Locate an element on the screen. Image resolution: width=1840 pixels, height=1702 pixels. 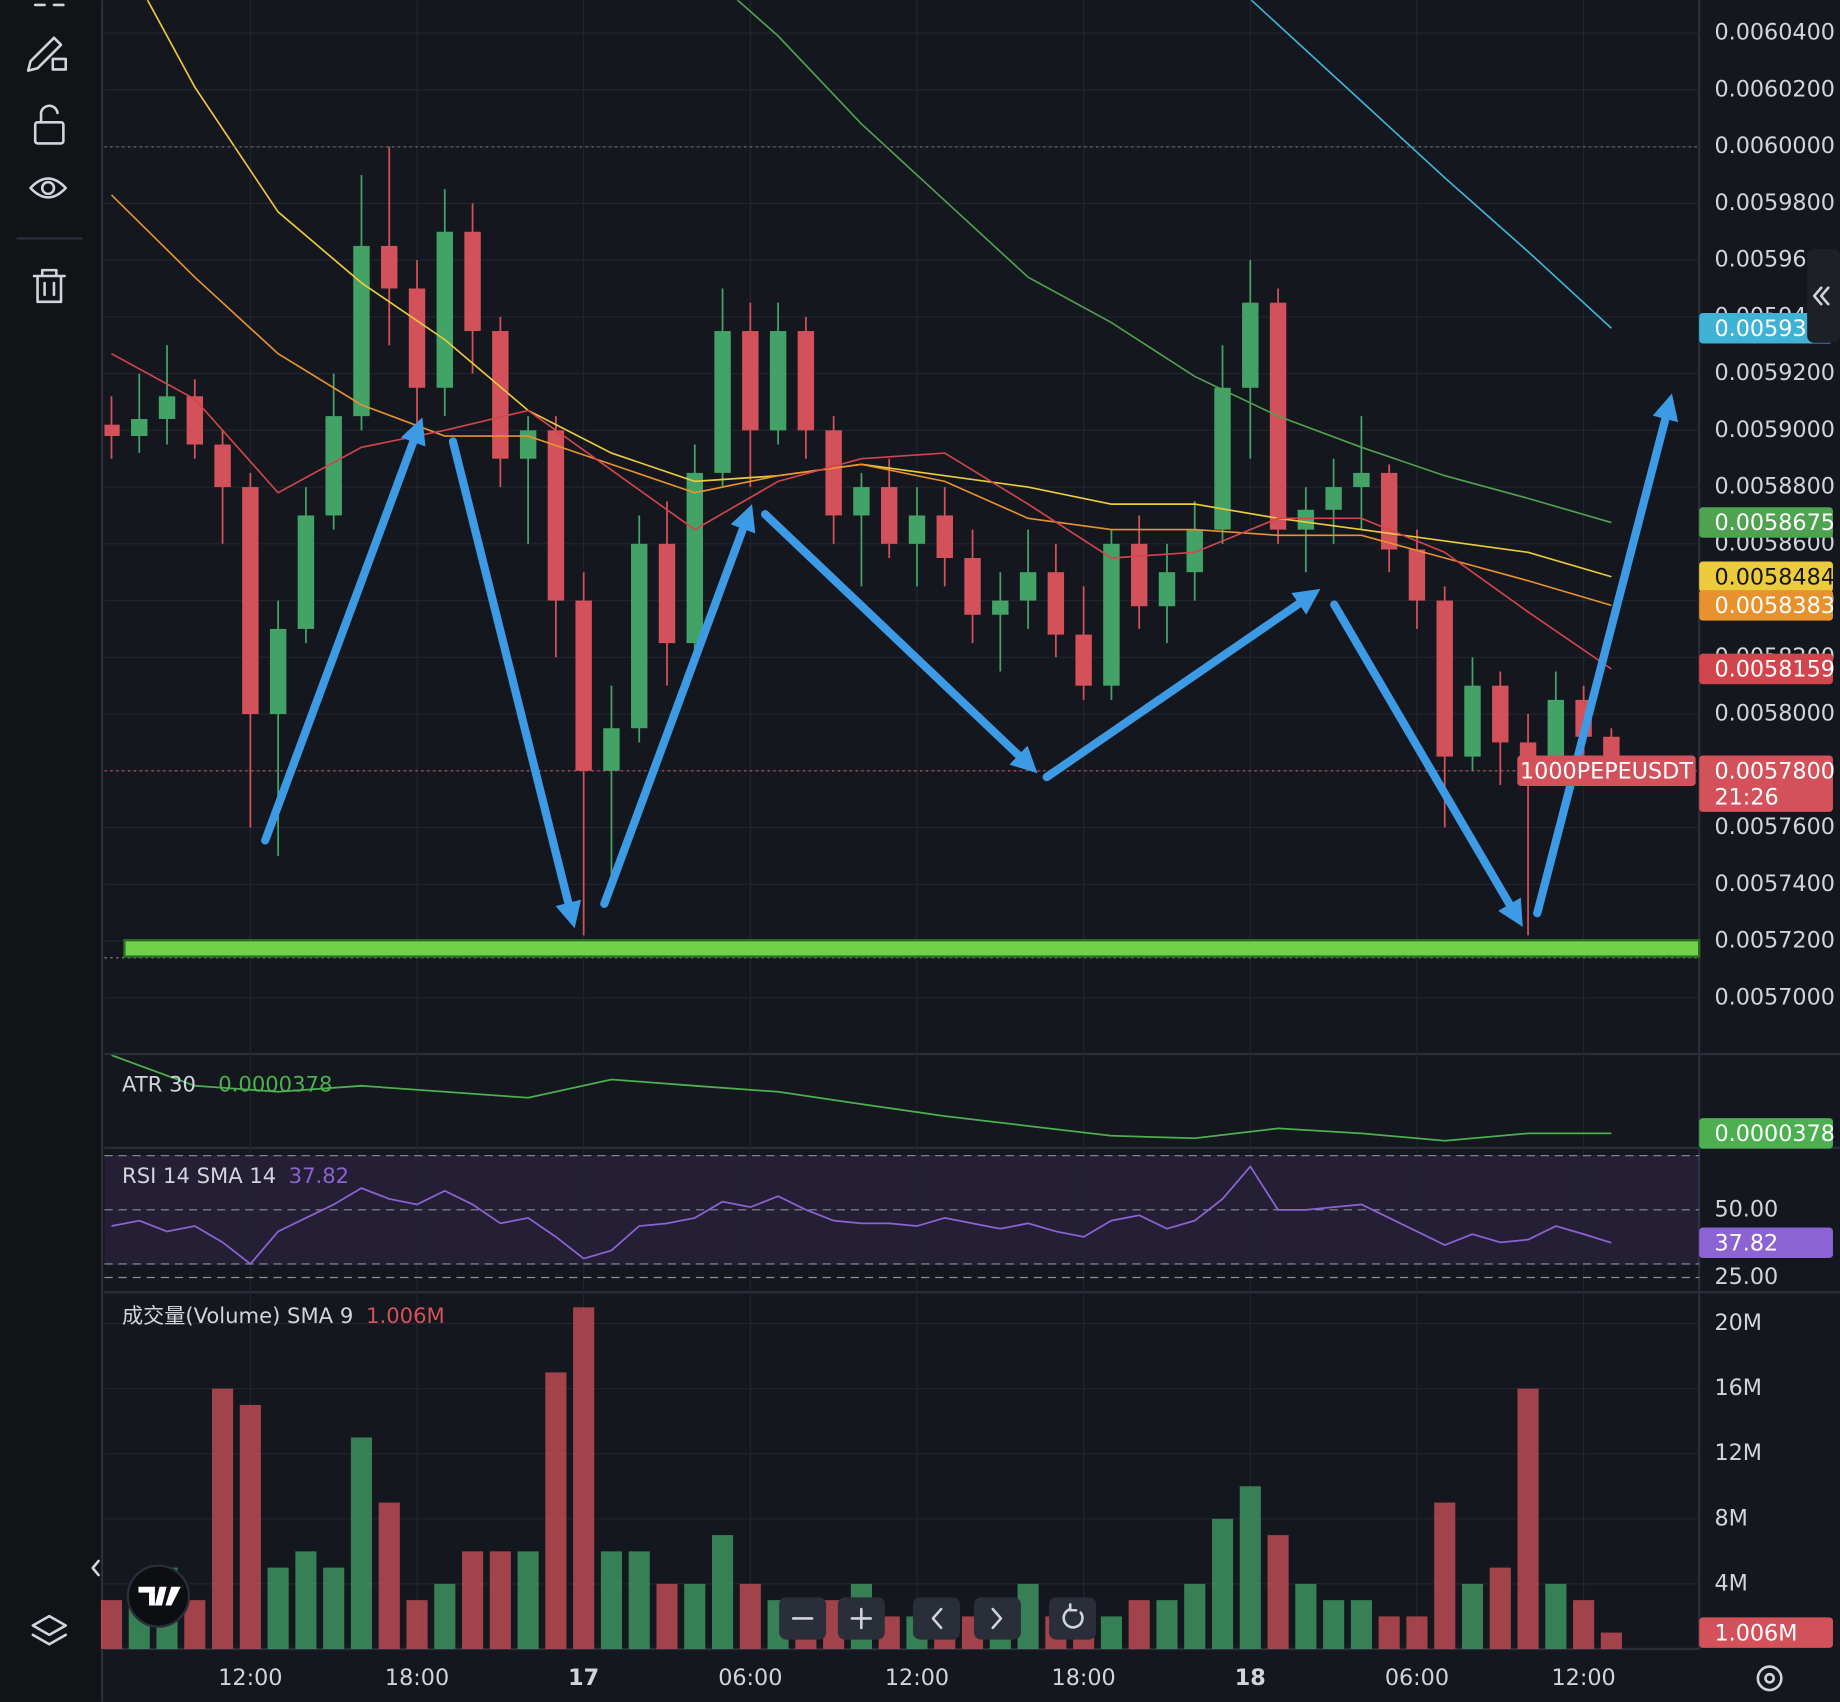
y-tick-label: 8M is located at coordinates (1730, 1518).